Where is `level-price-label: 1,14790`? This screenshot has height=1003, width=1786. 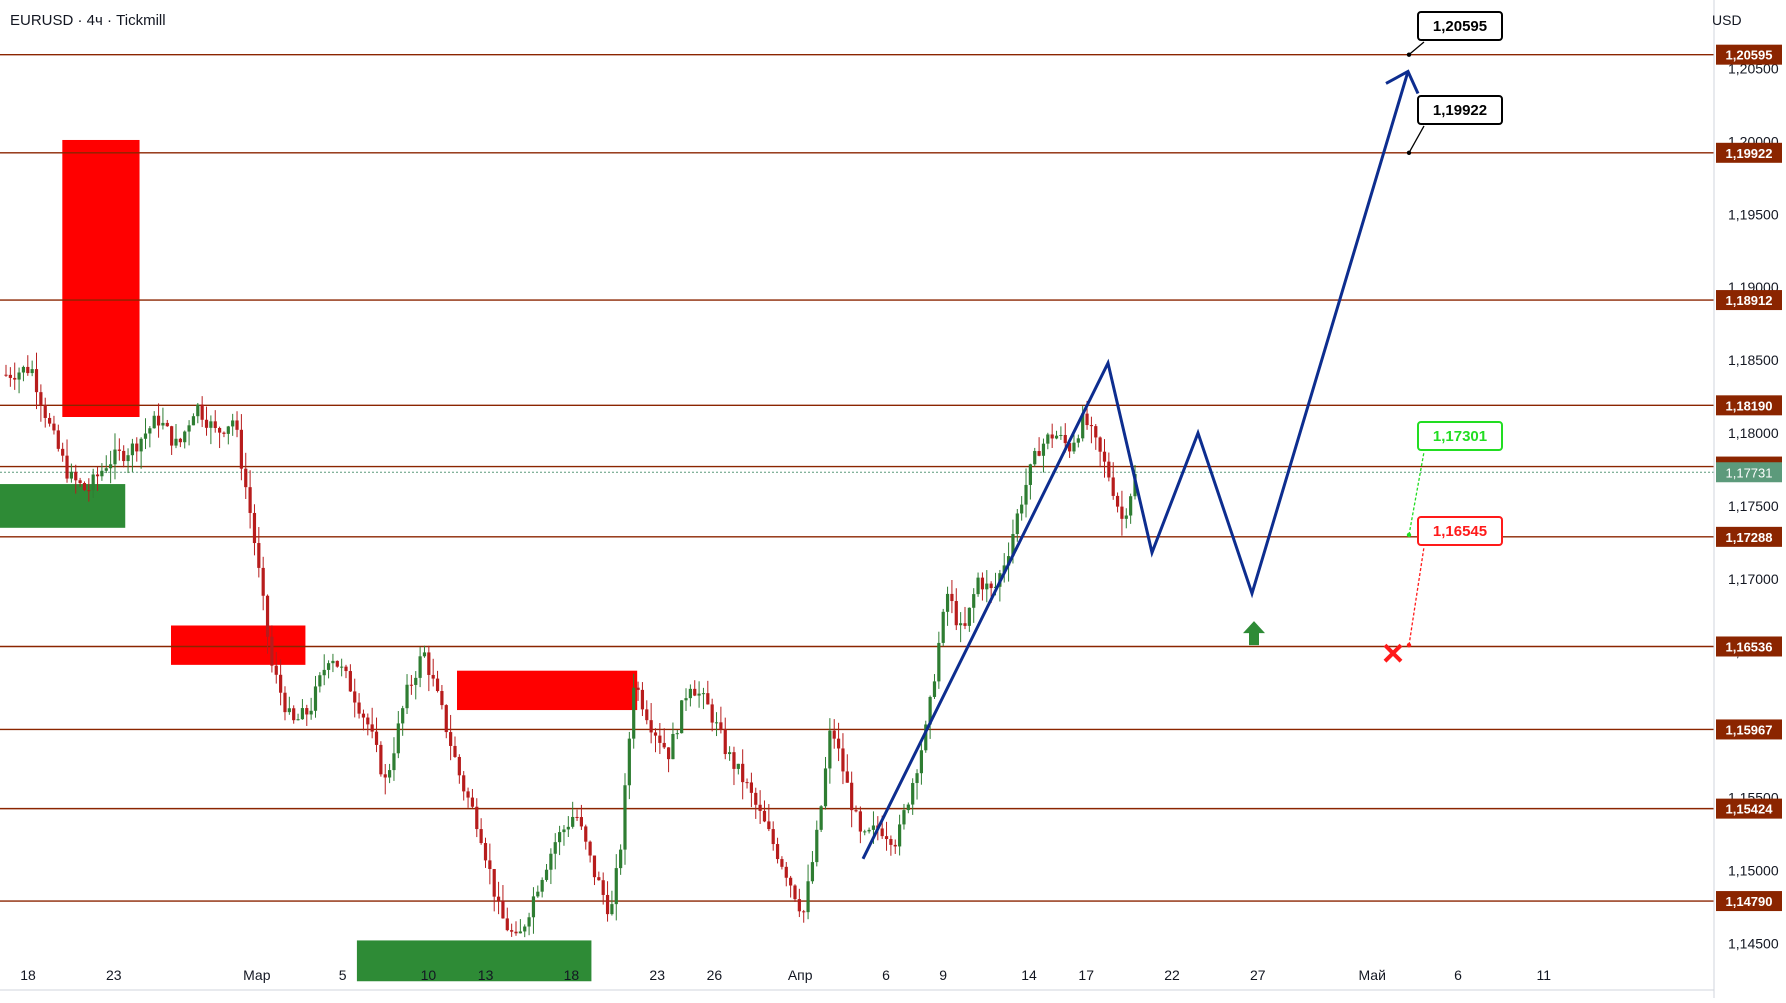 level-price-label: 1,14790 is located at coordinates (1749, 901).